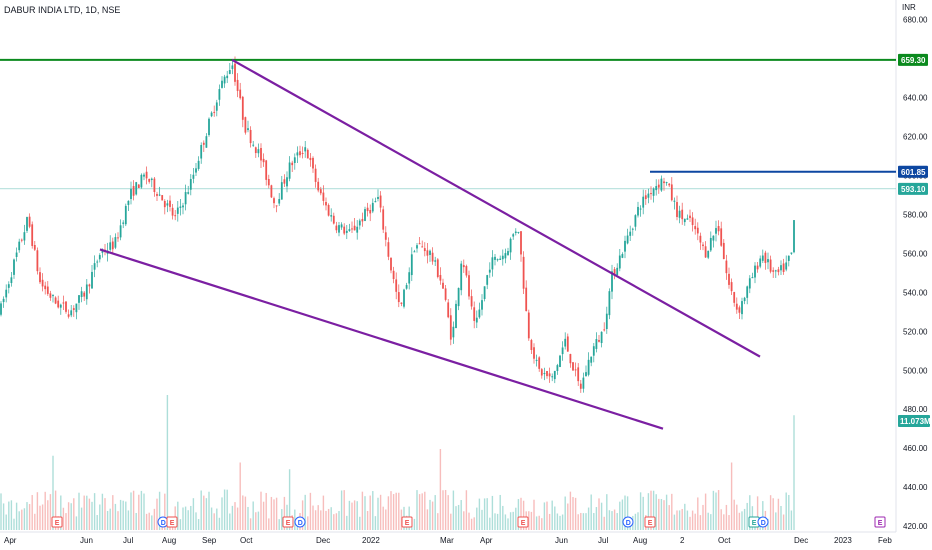 The width and height of the screenshot is (932, 550). Describe the element at coordinates (754, 523) in the screenshot. I see `event-label: E` at that location.